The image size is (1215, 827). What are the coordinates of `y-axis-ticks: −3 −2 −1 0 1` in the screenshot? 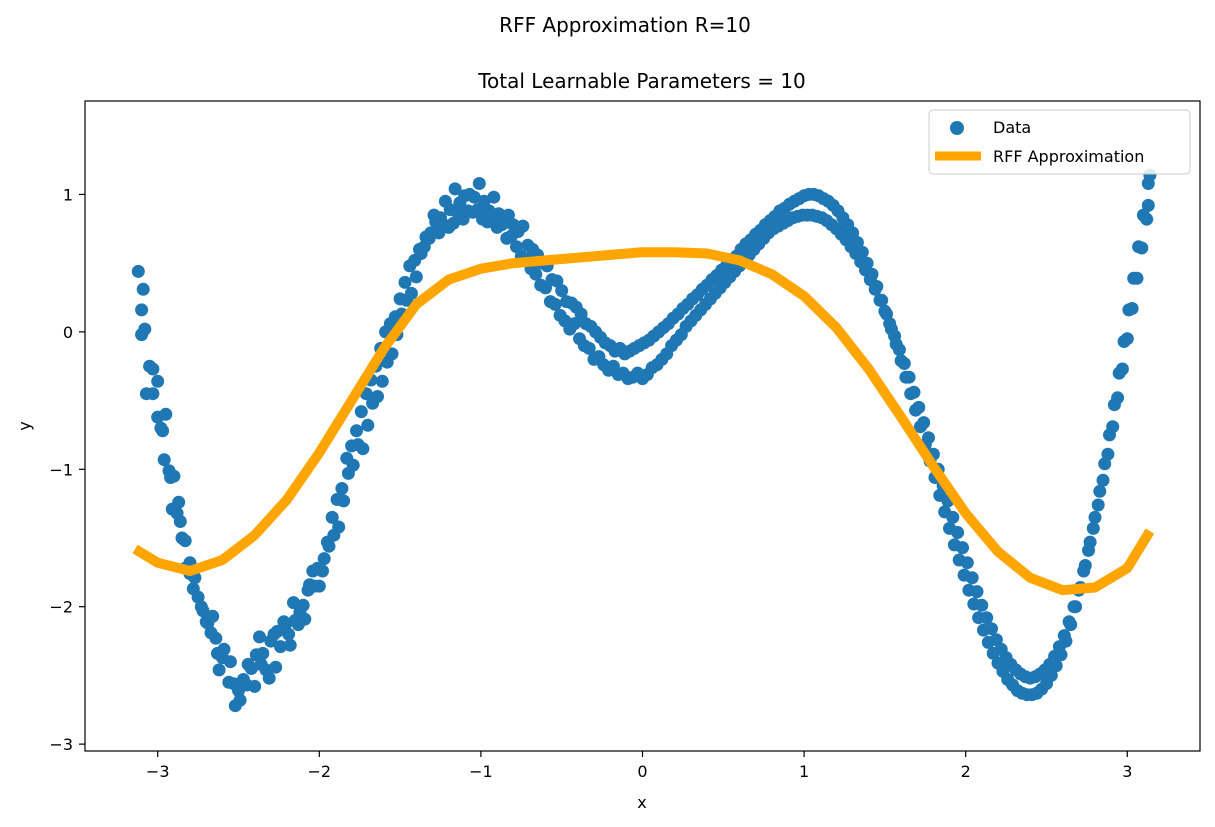 It's located at (67, 469).